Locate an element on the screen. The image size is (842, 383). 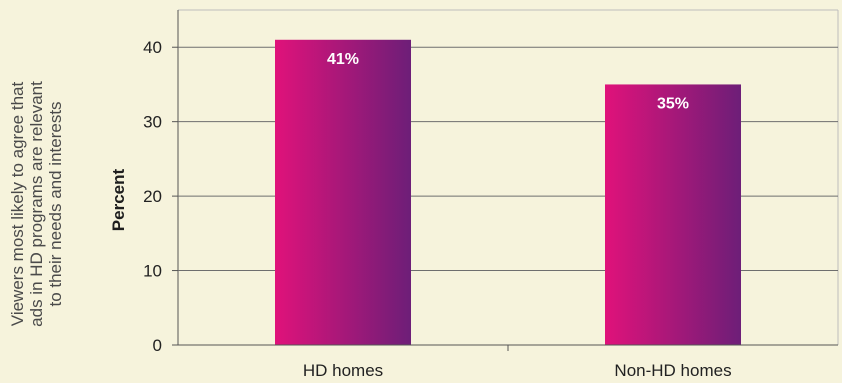
x-axis is located at coordinates (508, 347).